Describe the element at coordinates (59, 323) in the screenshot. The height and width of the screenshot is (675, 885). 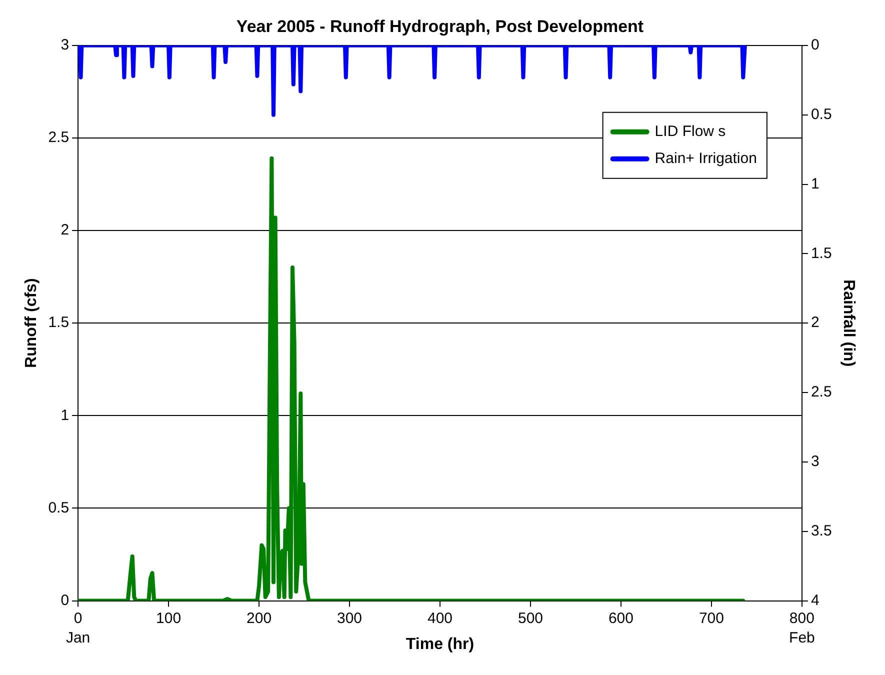
I see `y-tick-label: 1.5` at that location.